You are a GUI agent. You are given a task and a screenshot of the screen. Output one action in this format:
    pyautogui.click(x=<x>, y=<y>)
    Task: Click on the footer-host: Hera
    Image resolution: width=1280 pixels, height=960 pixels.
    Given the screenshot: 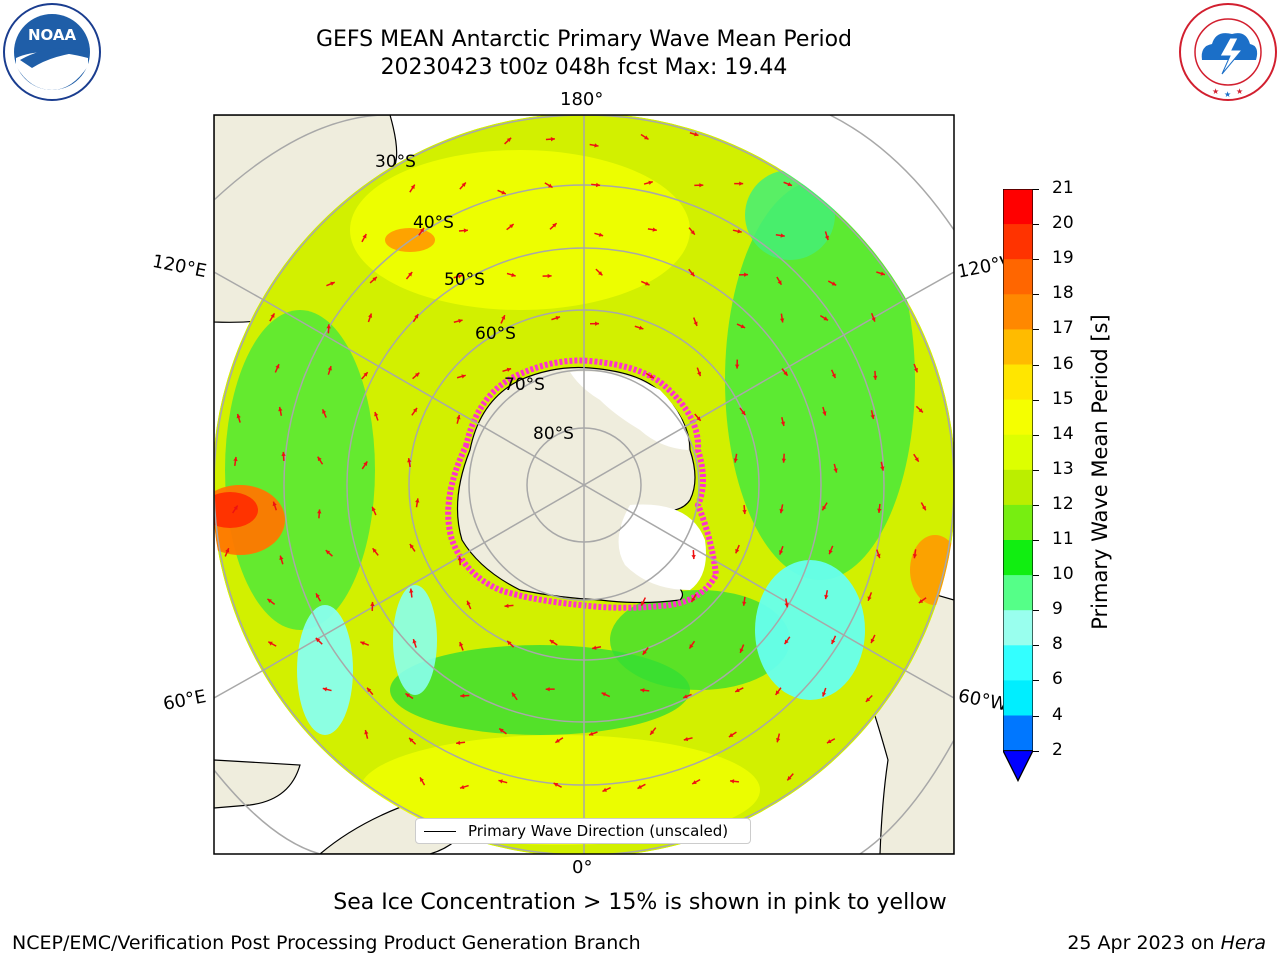 What is the action you would take?
    pyautogui.click(x=1243, y=943)
    